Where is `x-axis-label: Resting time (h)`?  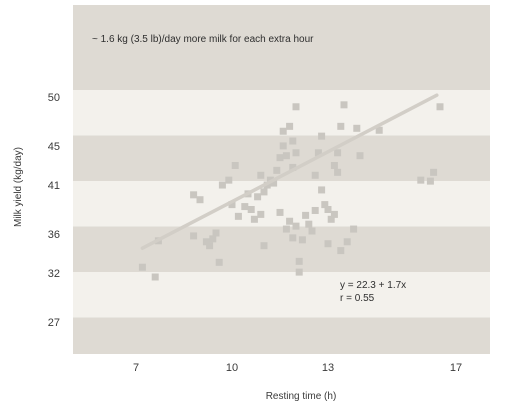 x-axis-label: Resting time (h) is located at coordinates (301, 396).